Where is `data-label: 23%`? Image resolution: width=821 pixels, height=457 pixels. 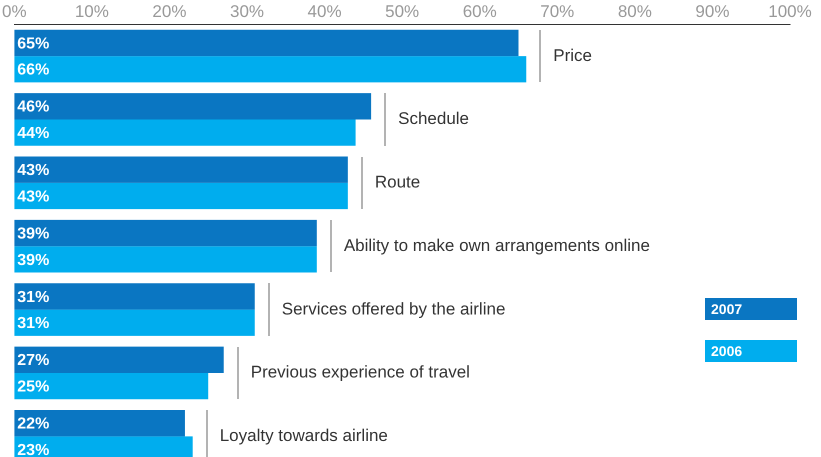 data-label: 23% is located at coordinates (33, 449).